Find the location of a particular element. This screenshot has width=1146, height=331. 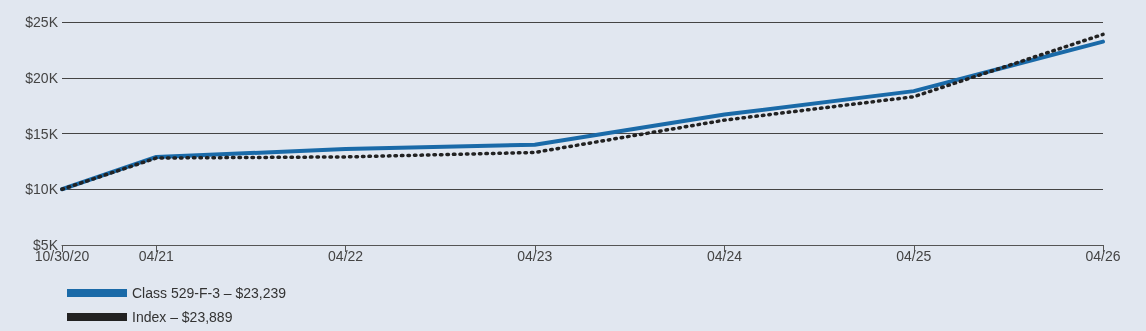

x-tick-label: 04/21 is located at coordinates (156, 256).